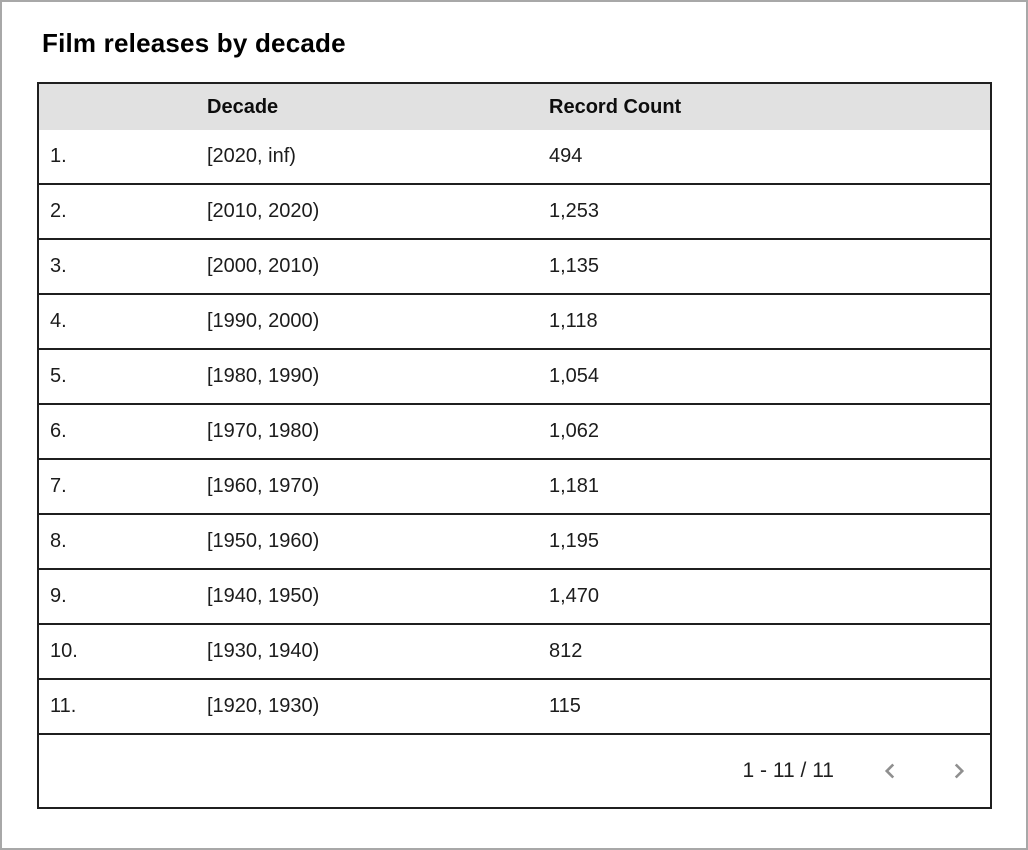 This screenshot has height=850, width=1028. I want to click on table-row: 10. [1930, 1940) 812, so click(514, 652).